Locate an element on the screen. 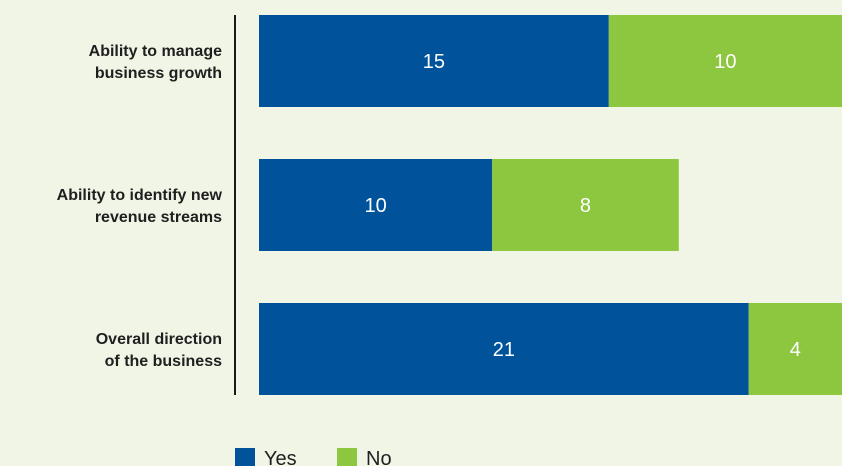  data-label: 21 is located at coordinates (504, 350).